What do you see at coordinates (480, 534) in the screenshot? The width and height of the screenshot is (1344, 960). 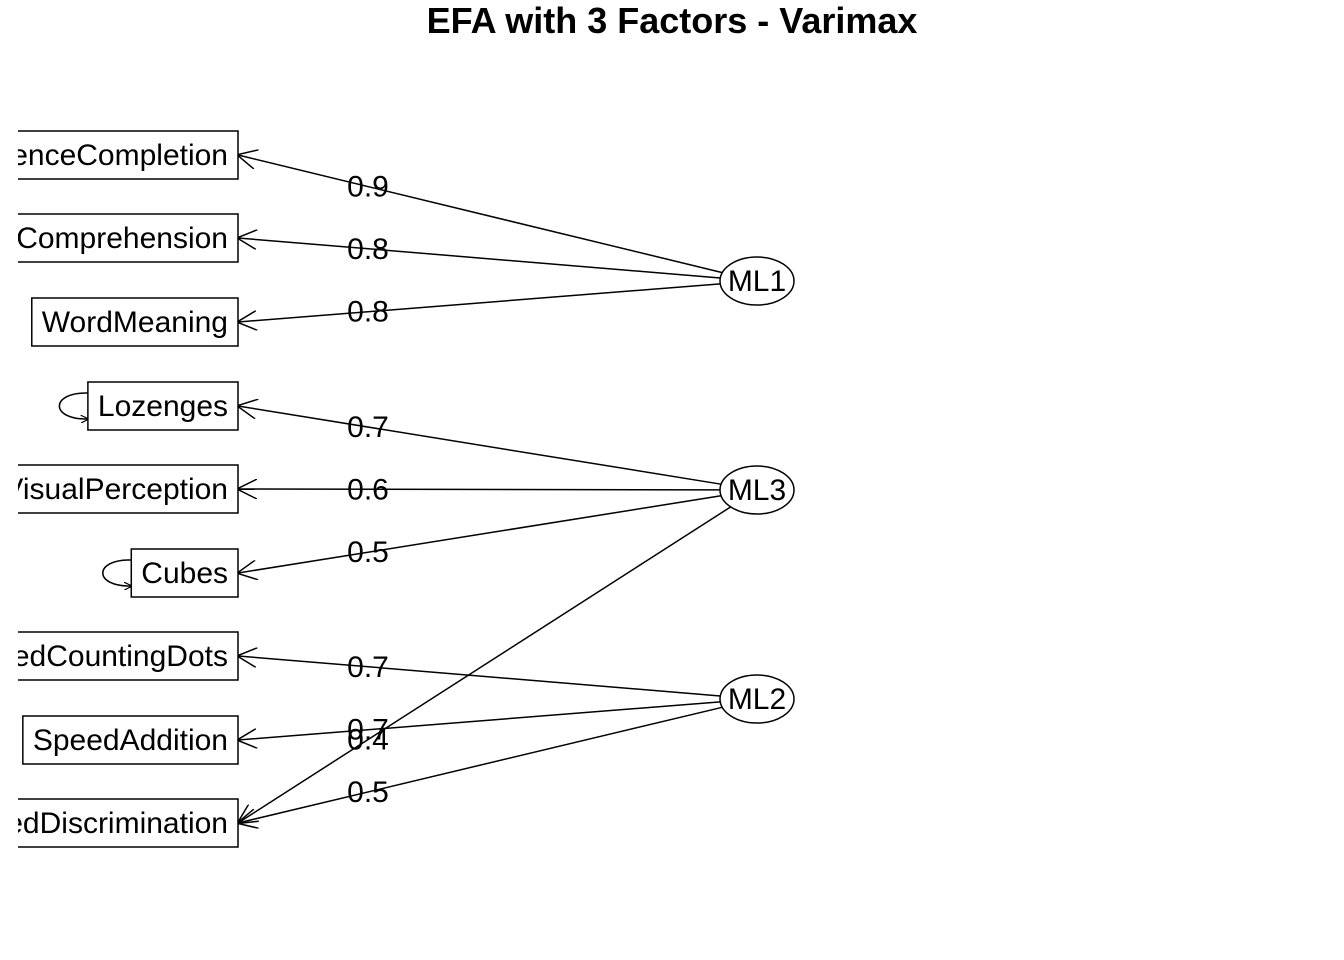 I see `edge-ml3-cubes` at bounding box center [480, 534].